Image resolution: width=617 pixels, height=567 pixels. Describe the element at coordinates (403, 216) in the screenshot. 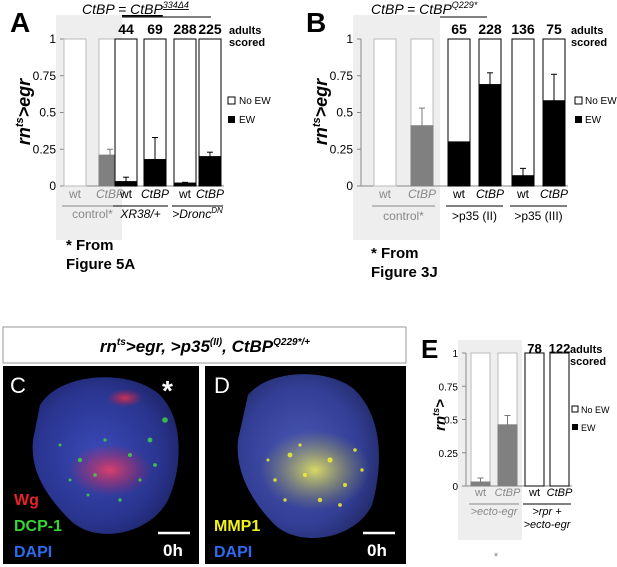

I see `panel-b-group-label: control*` at that location.